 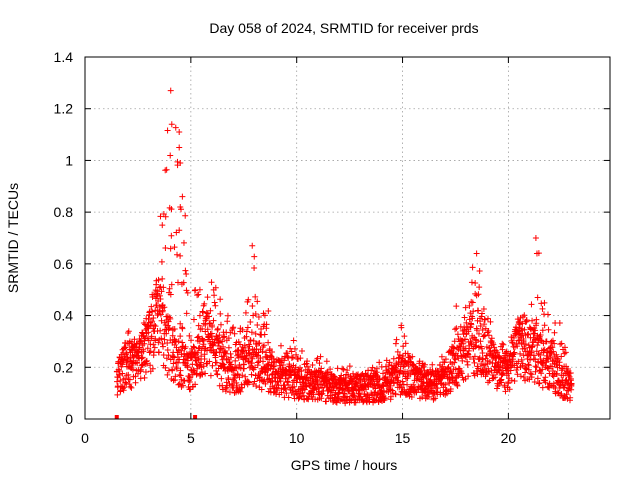 What do you see at coordinates (403, 438) in the screenshot?
I see `x-tick-label: 15` at bounding box center [403, 438].